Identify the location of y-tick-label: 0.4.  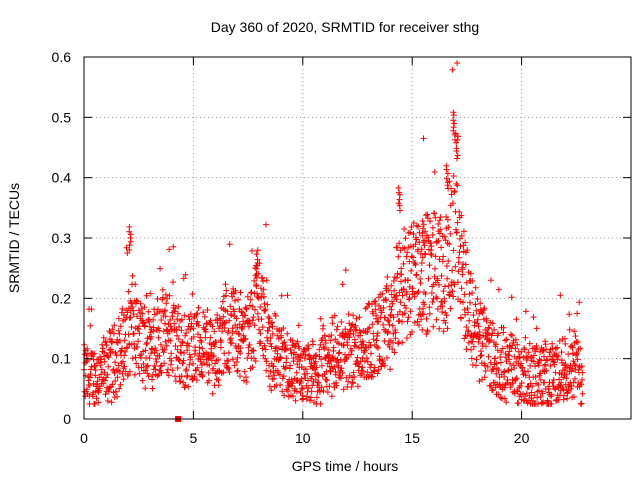
(62, 178).